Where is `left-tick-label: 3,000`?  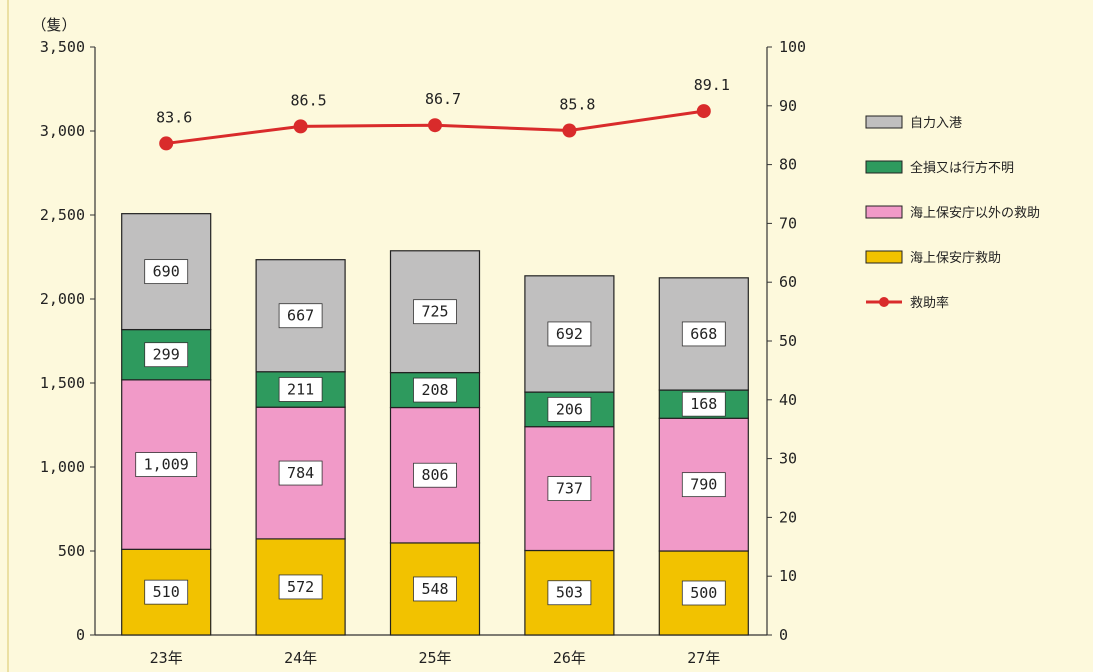 left-tick-label: 3,000 is located at coordinates (62, 131).